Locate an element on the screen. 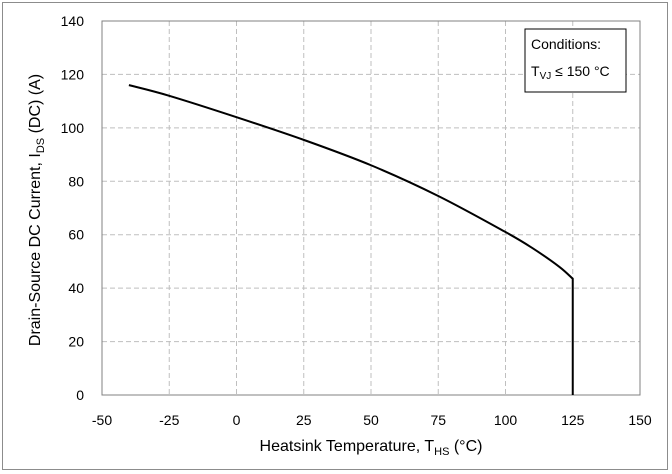 This screenshot has height=474, width=672. x-tick-label: 50 is located at coordinates (371, 420).